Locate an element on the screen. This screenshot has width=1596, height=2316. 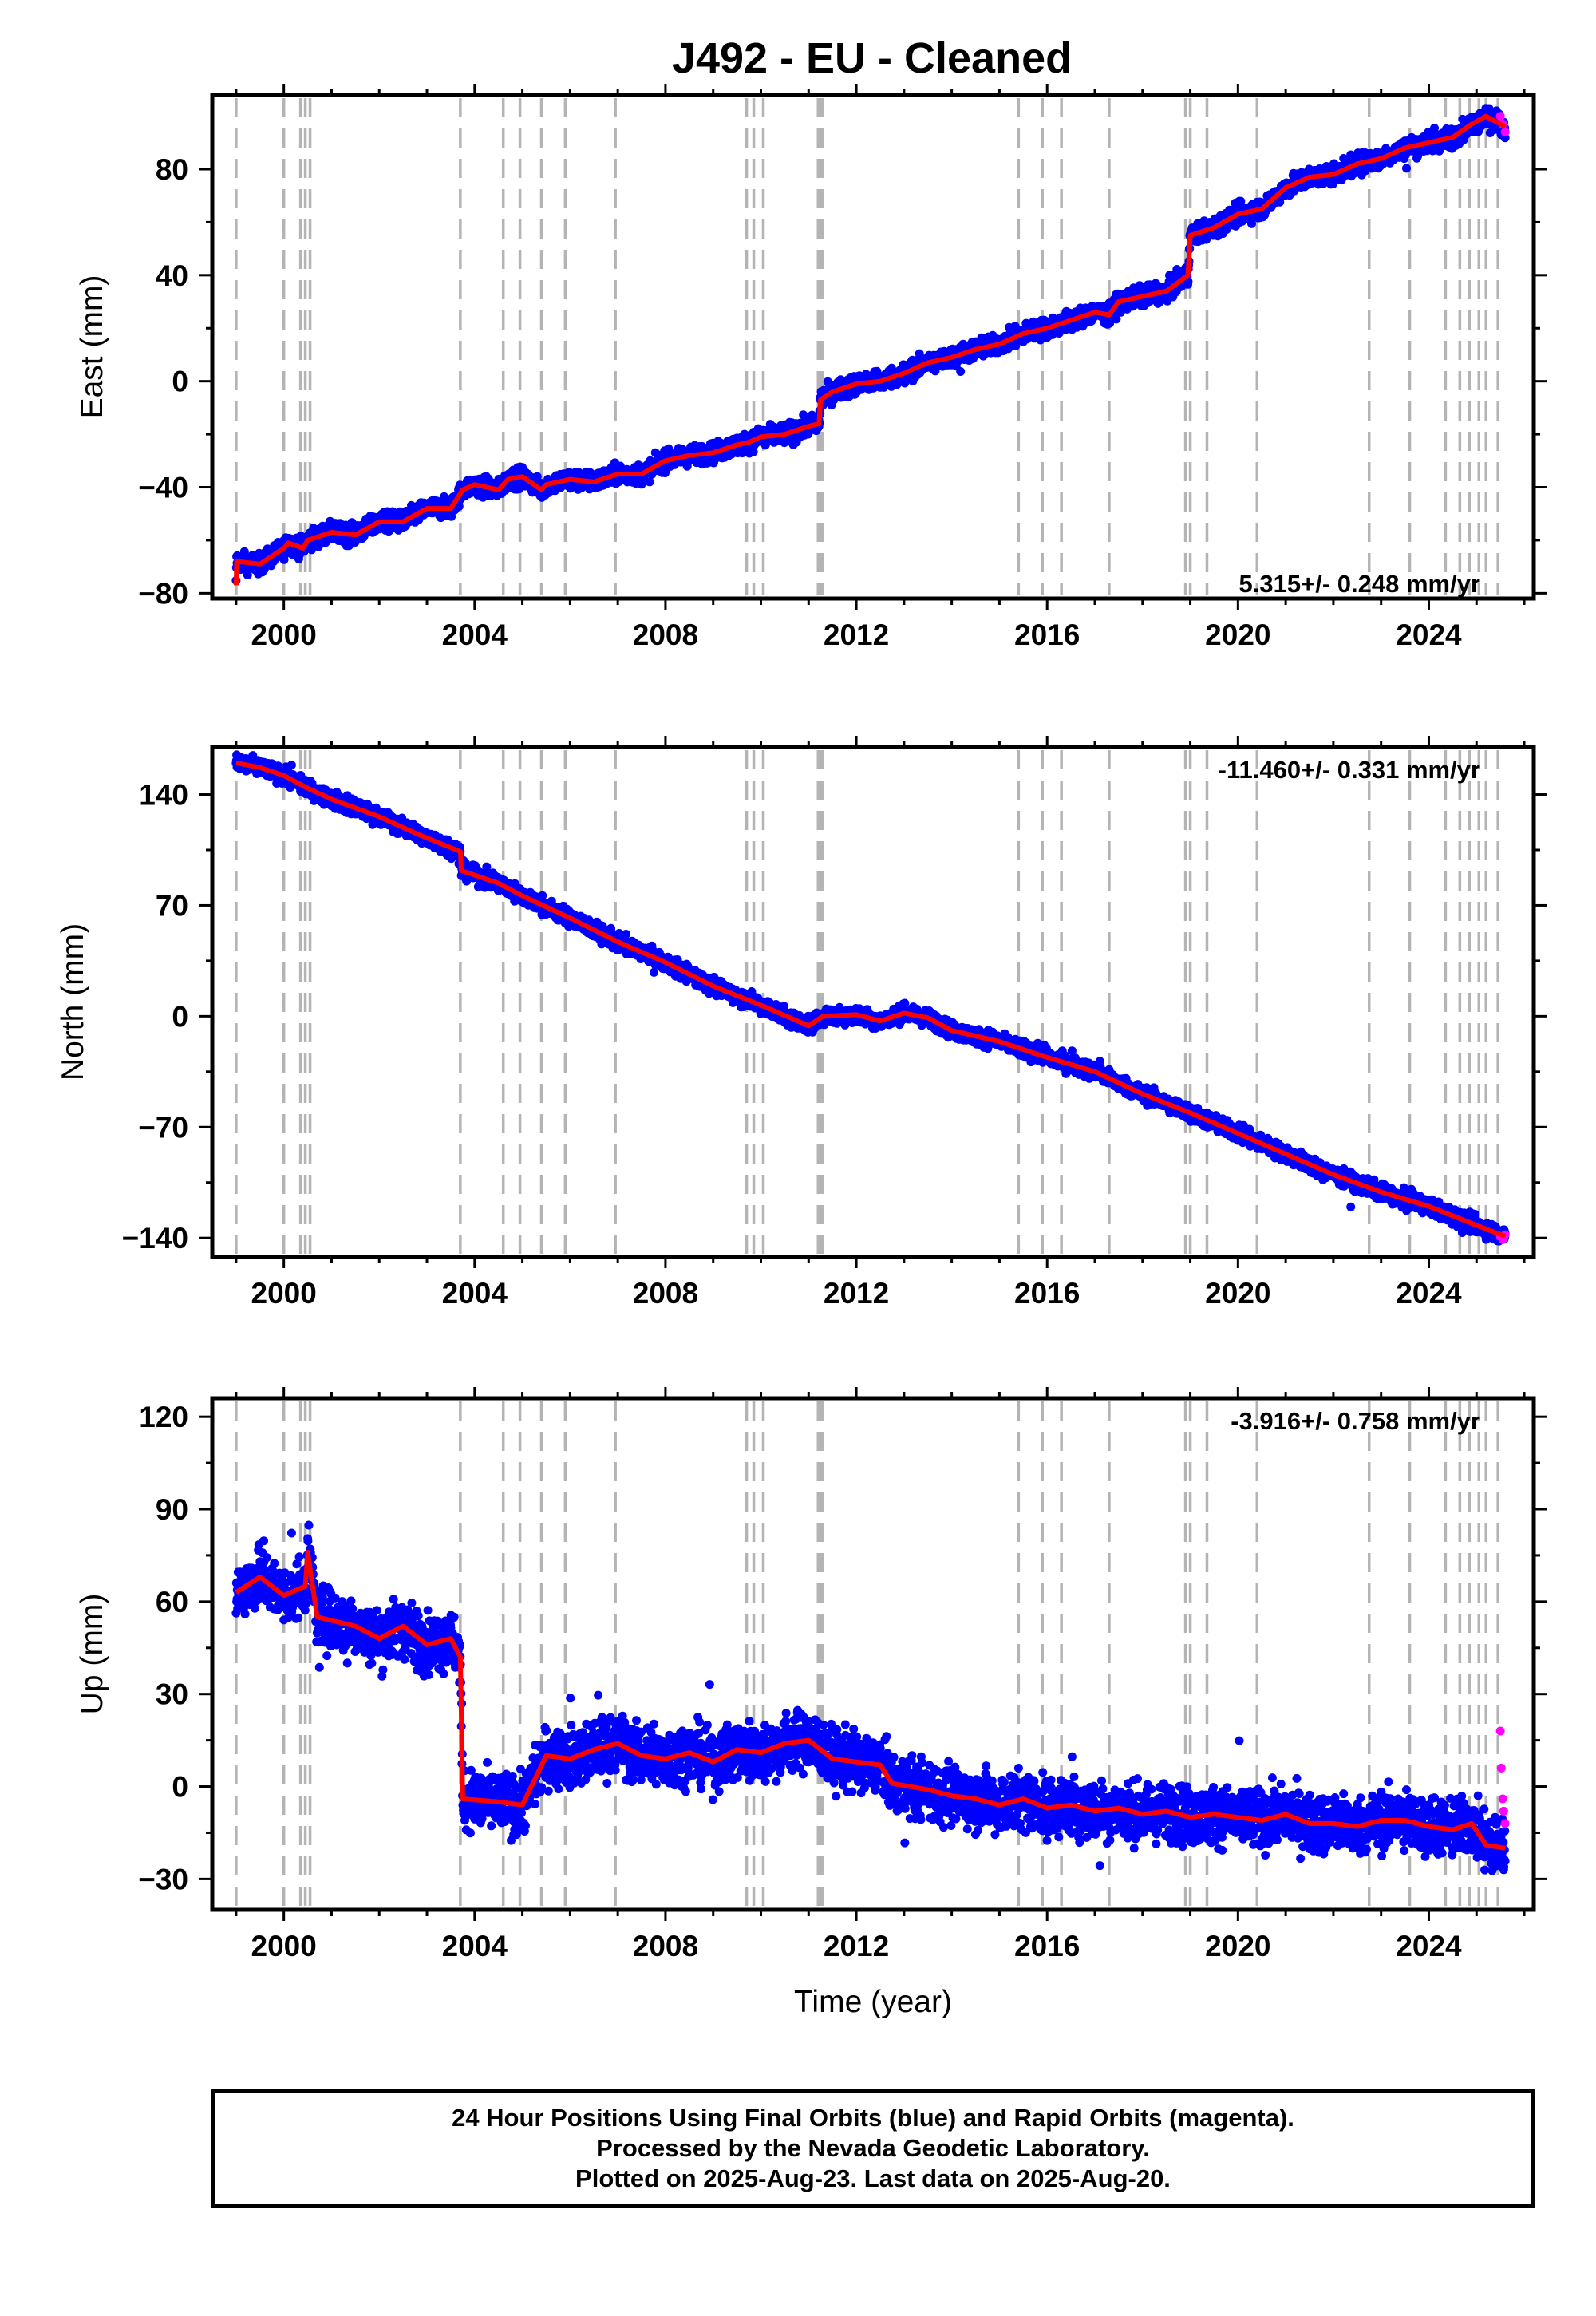
y-tick-label: −80 is located at coordinates (163, 593).